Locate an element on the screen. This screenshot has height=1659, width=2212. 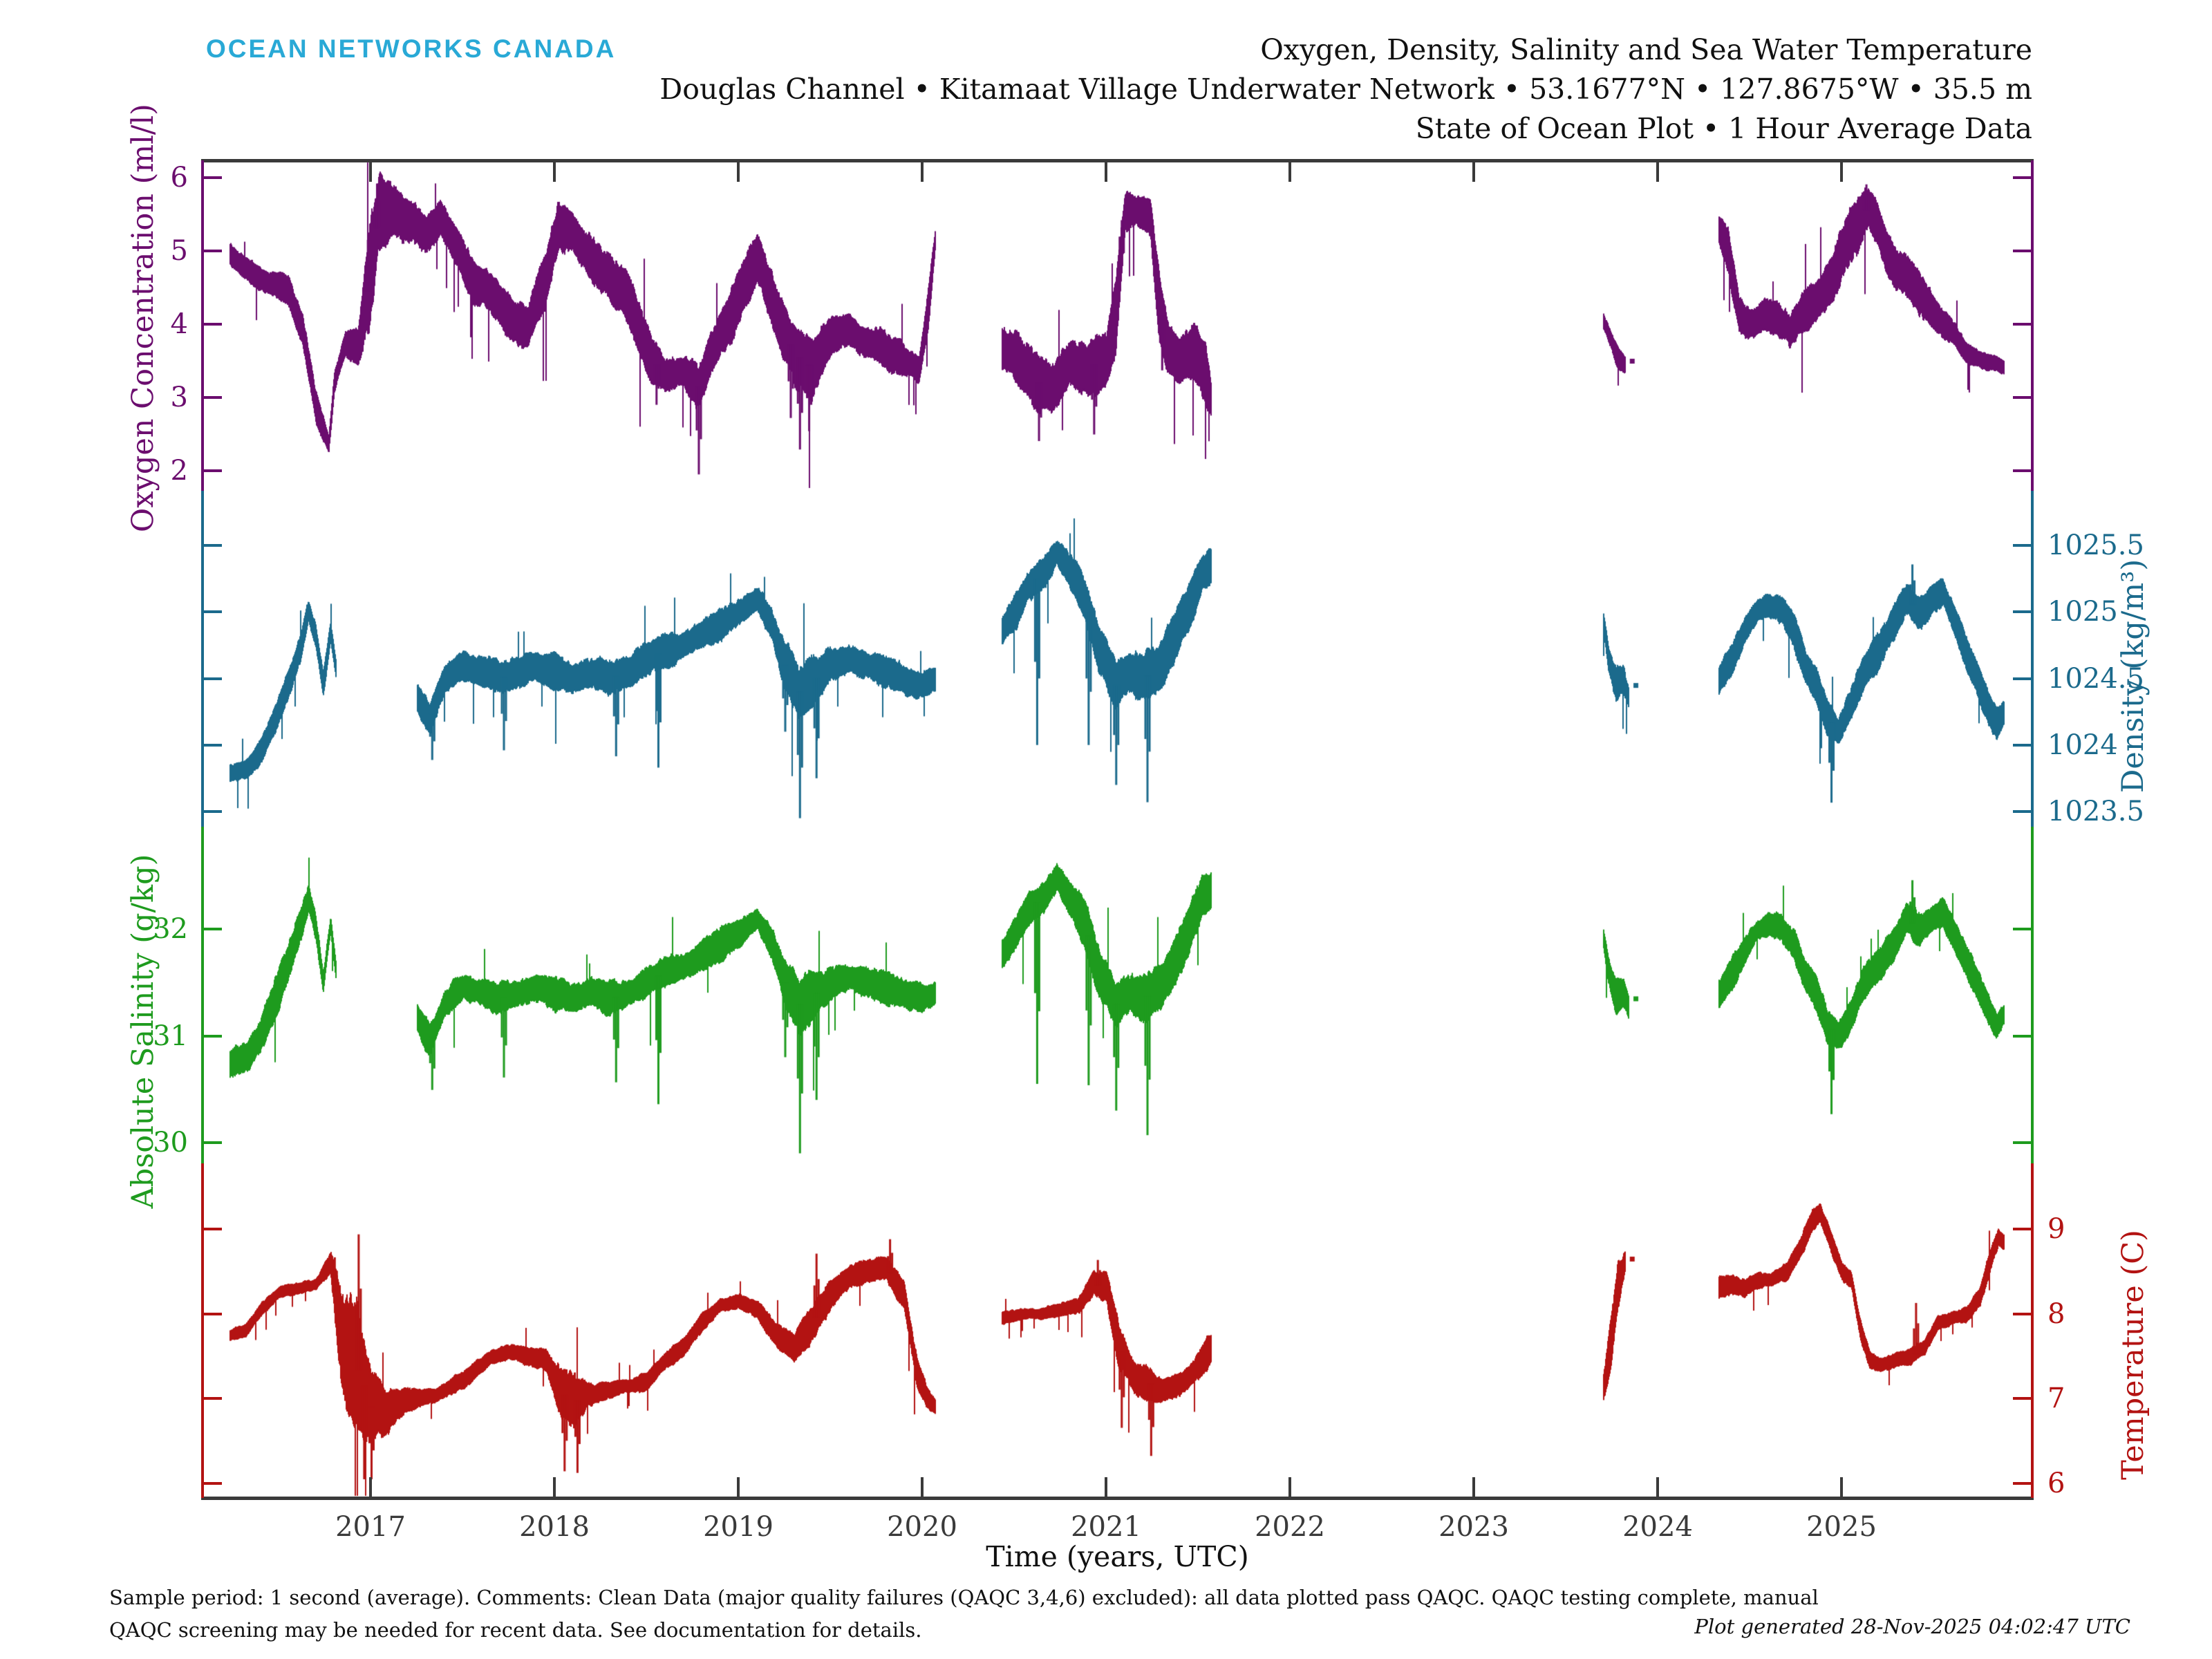
x-tick-label-2017: 2017 is located at coordinates (371, 1527).